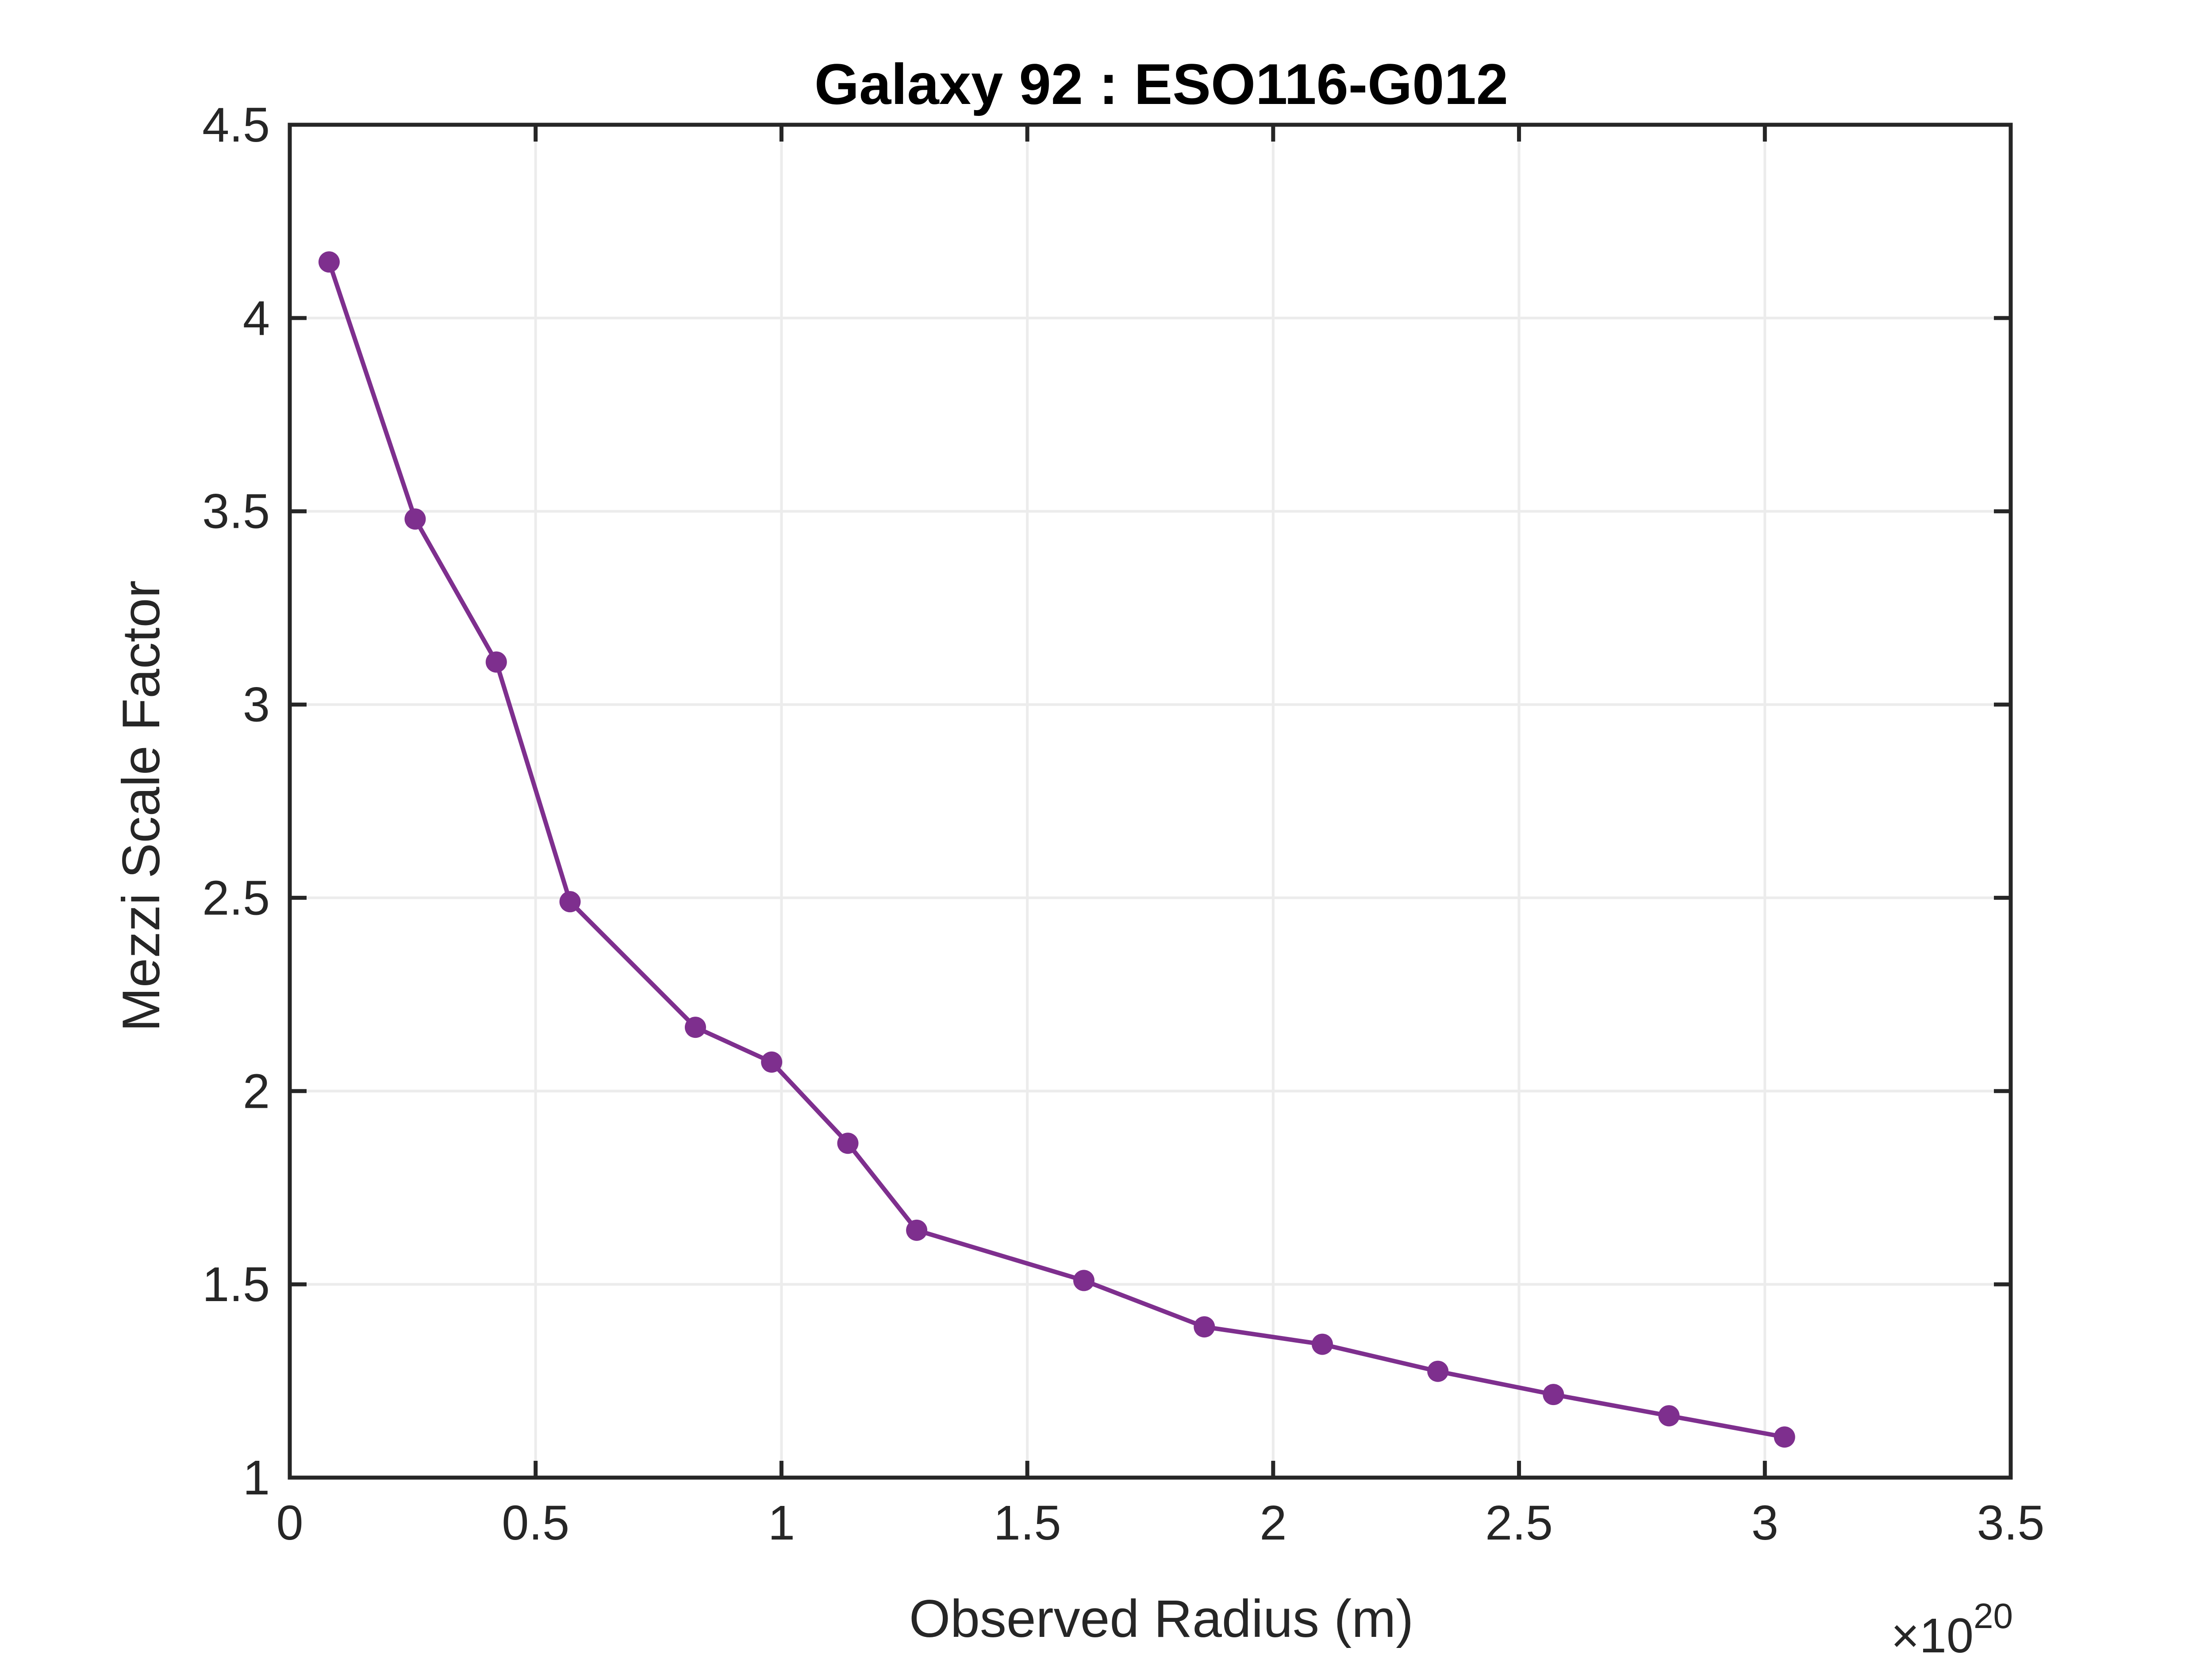 Image resolution: width=2212 pixels, height=1659 pixels. I want to click on y-tick-label: 4, so click(256, 318).